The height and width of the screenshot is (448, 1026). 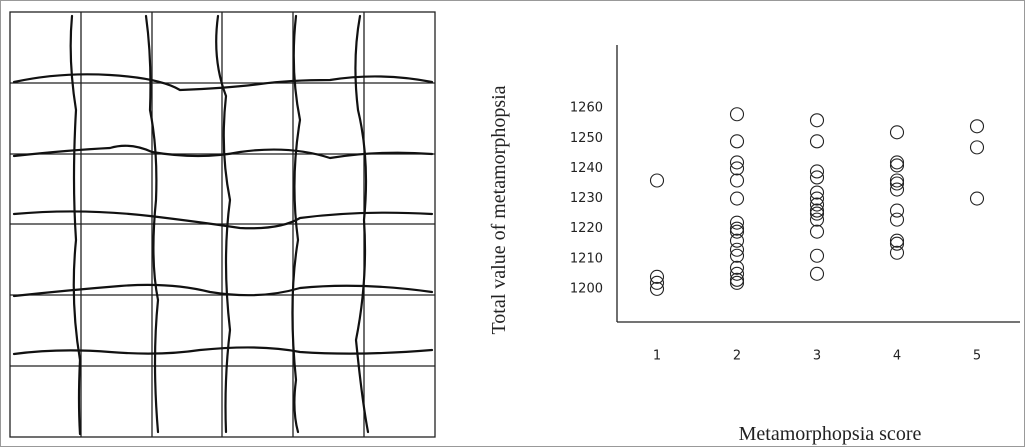 I want to click on y-tick-label: 1200, so click(x=586, y=288).